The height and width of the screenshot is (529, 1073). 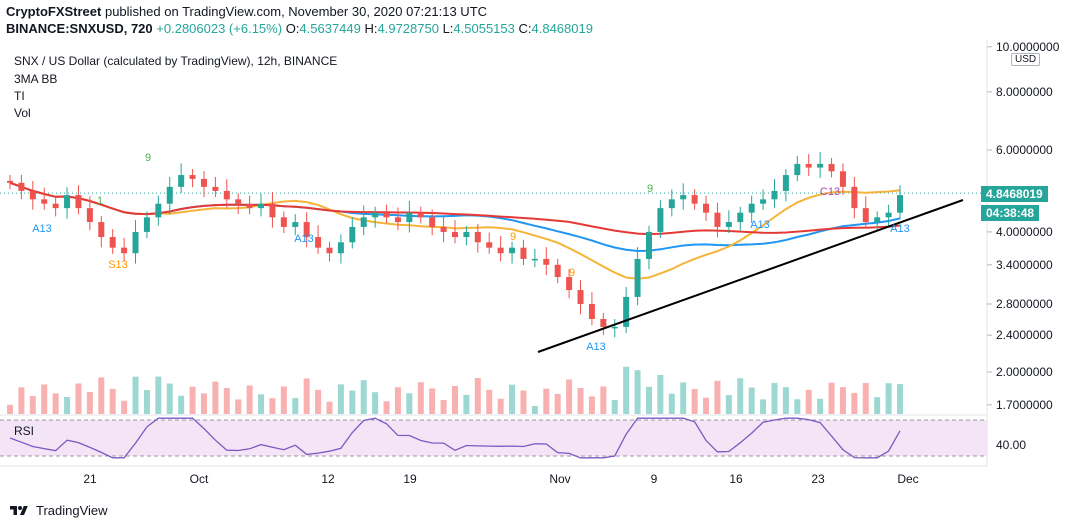 I want to click on price-axis-label: 4.0000000, so click(x=1024, y=232).